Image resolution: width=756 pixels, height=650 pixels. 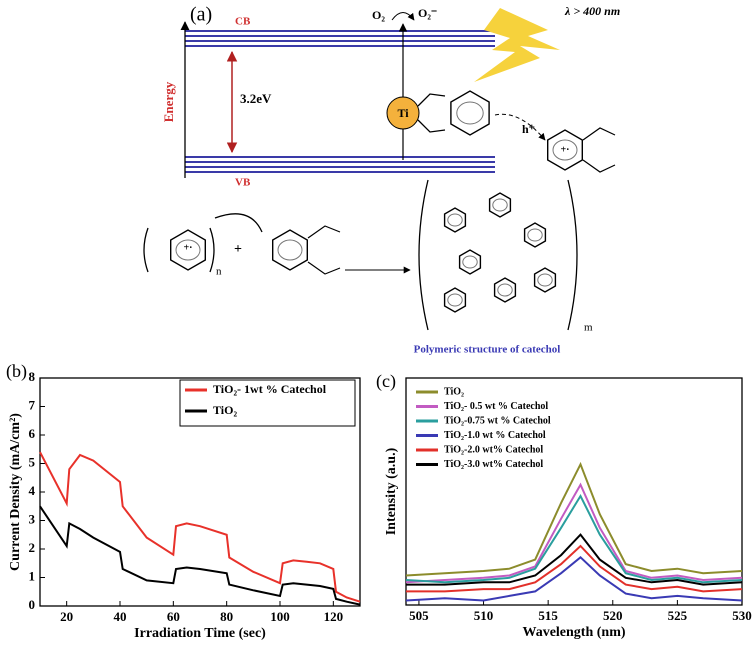 I want to click on bracket-n, so click(x=203, y=243).